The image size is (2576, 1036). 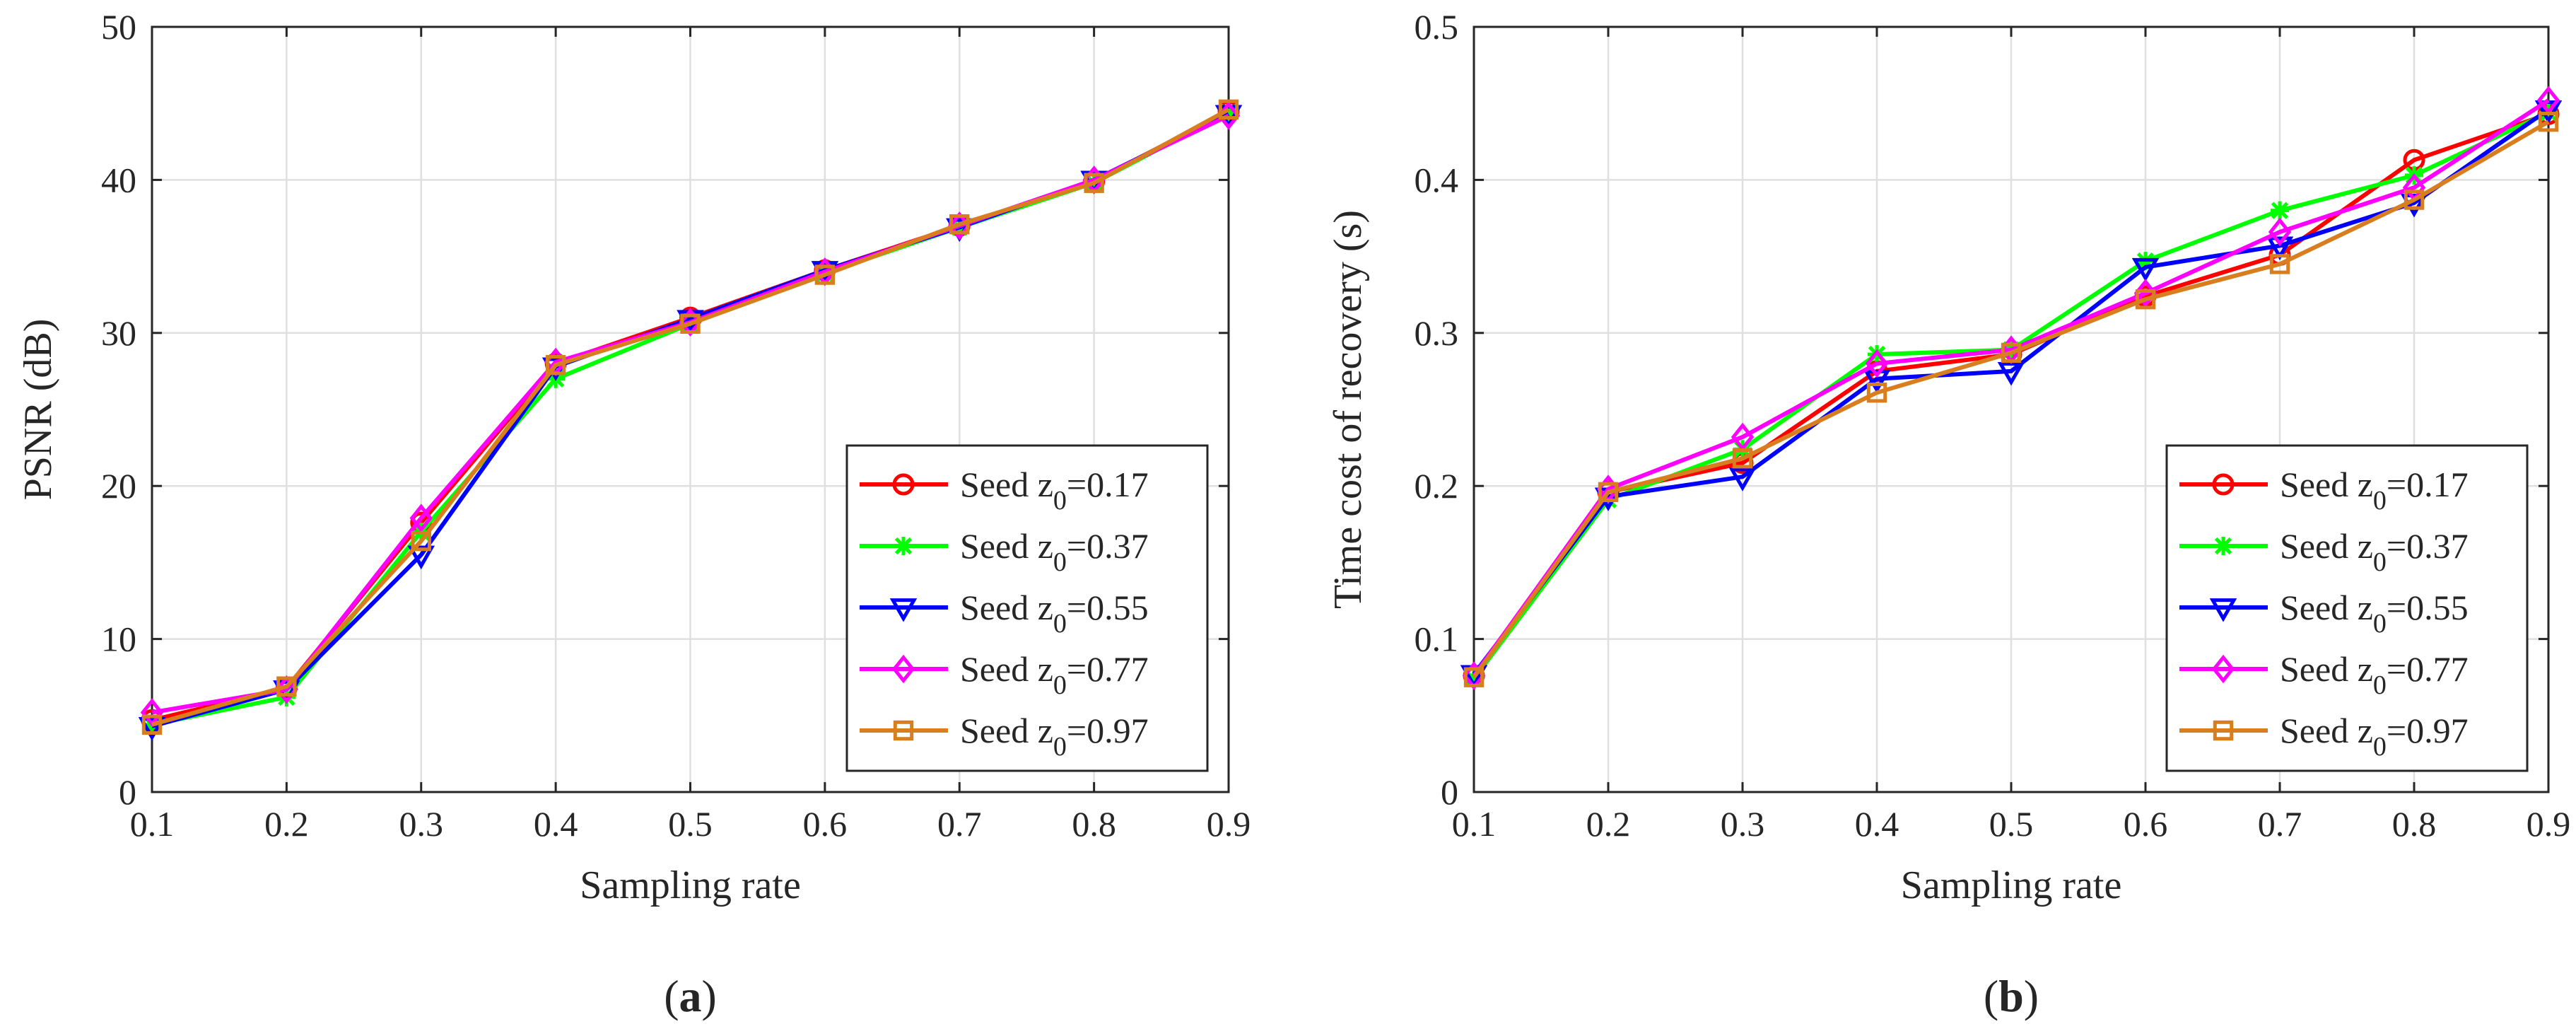 I want to click on panel-label: (b), so click(x=2012, y=996).